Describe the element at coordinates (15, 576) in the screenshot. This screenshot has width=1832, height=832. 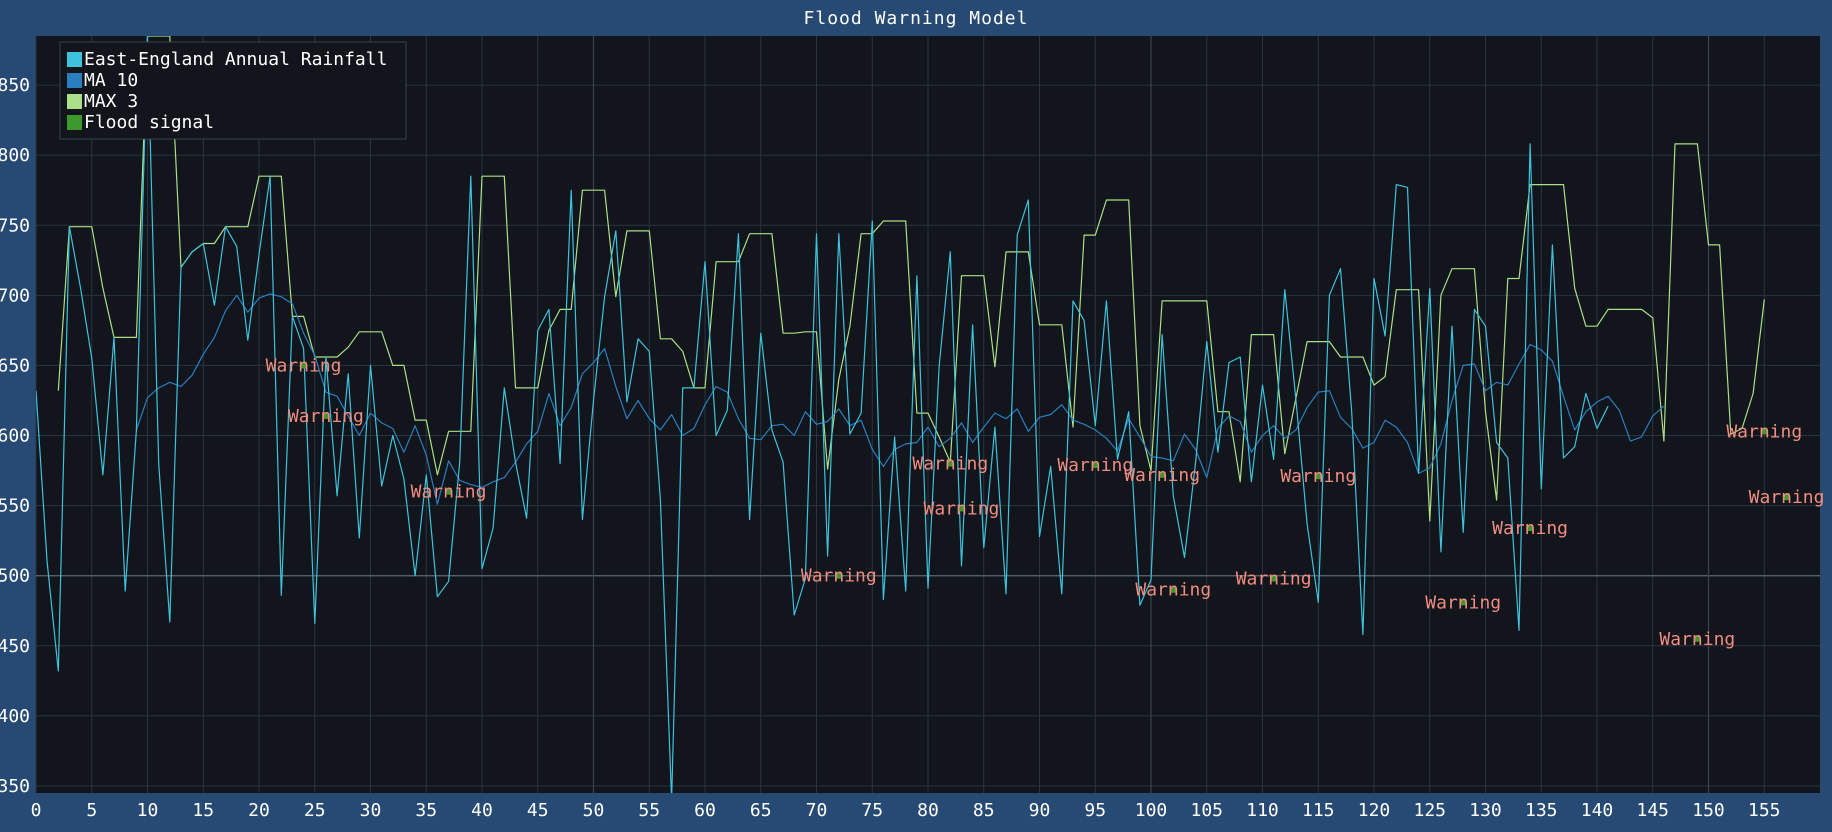
I see `y-tick-label: 500` at that location.